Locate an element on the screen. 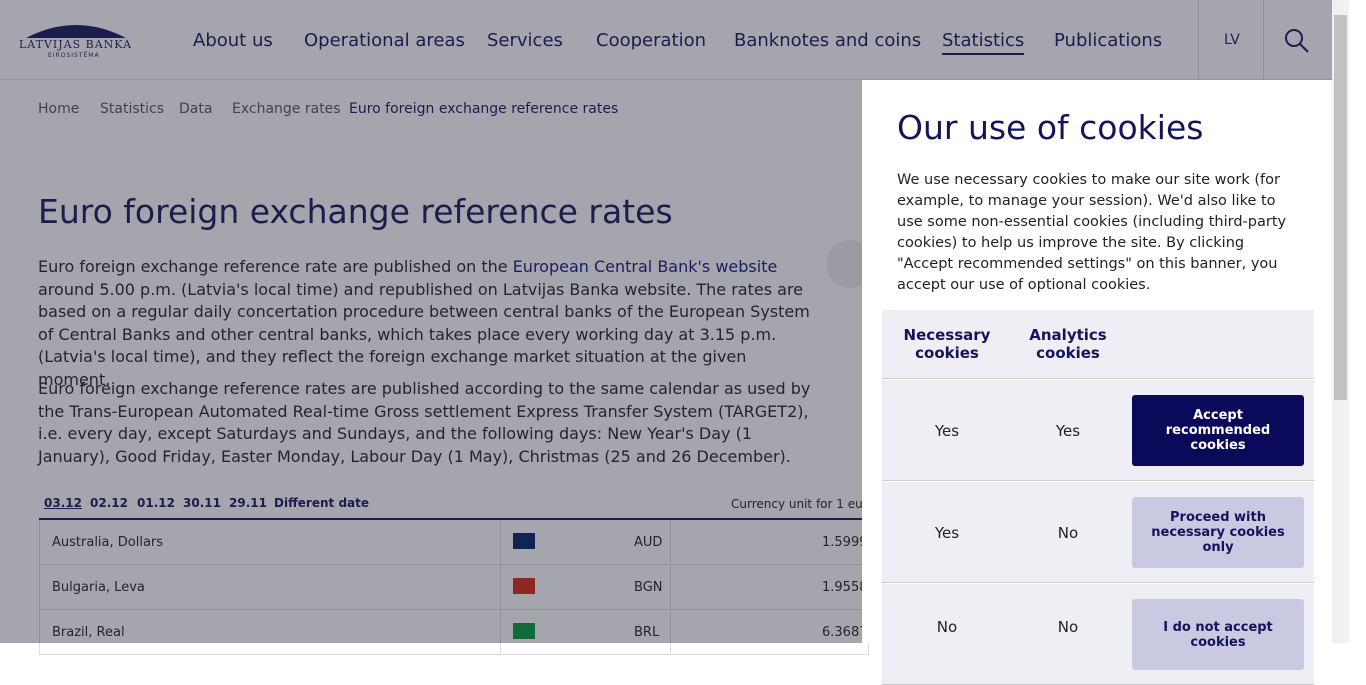 This screenshot has height=685, width=1366. date-tab: 02.12 is located at coordinates (109, 503).